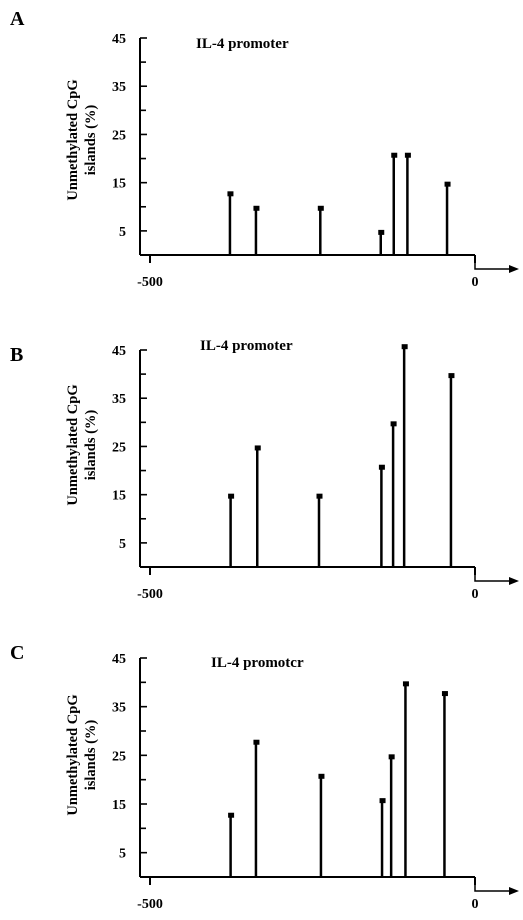 The image size is (523, 920). Describe the element at coordinates (17, 355) in the screenshot. I see `panel-letter: B` at that location.